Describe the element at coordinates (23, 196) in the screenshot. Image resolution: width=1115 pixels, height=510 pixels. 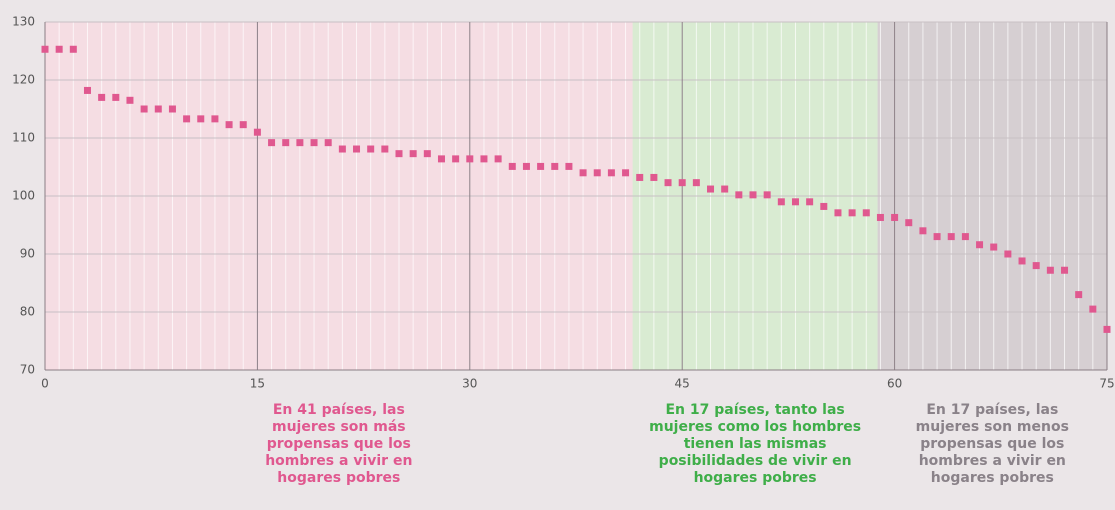
I see `y-tick-label: 100` at that location.